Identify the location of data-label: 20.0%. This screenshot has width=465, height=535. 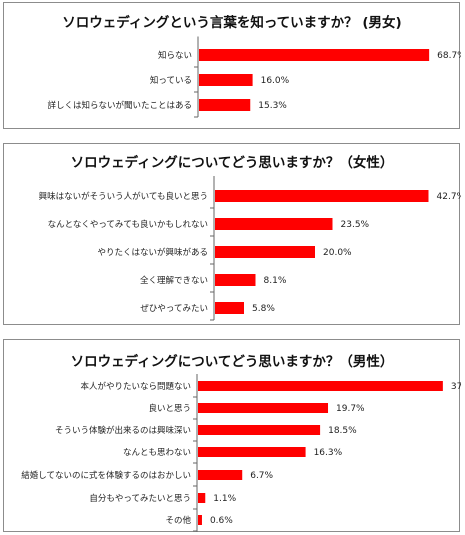
(337, 253).